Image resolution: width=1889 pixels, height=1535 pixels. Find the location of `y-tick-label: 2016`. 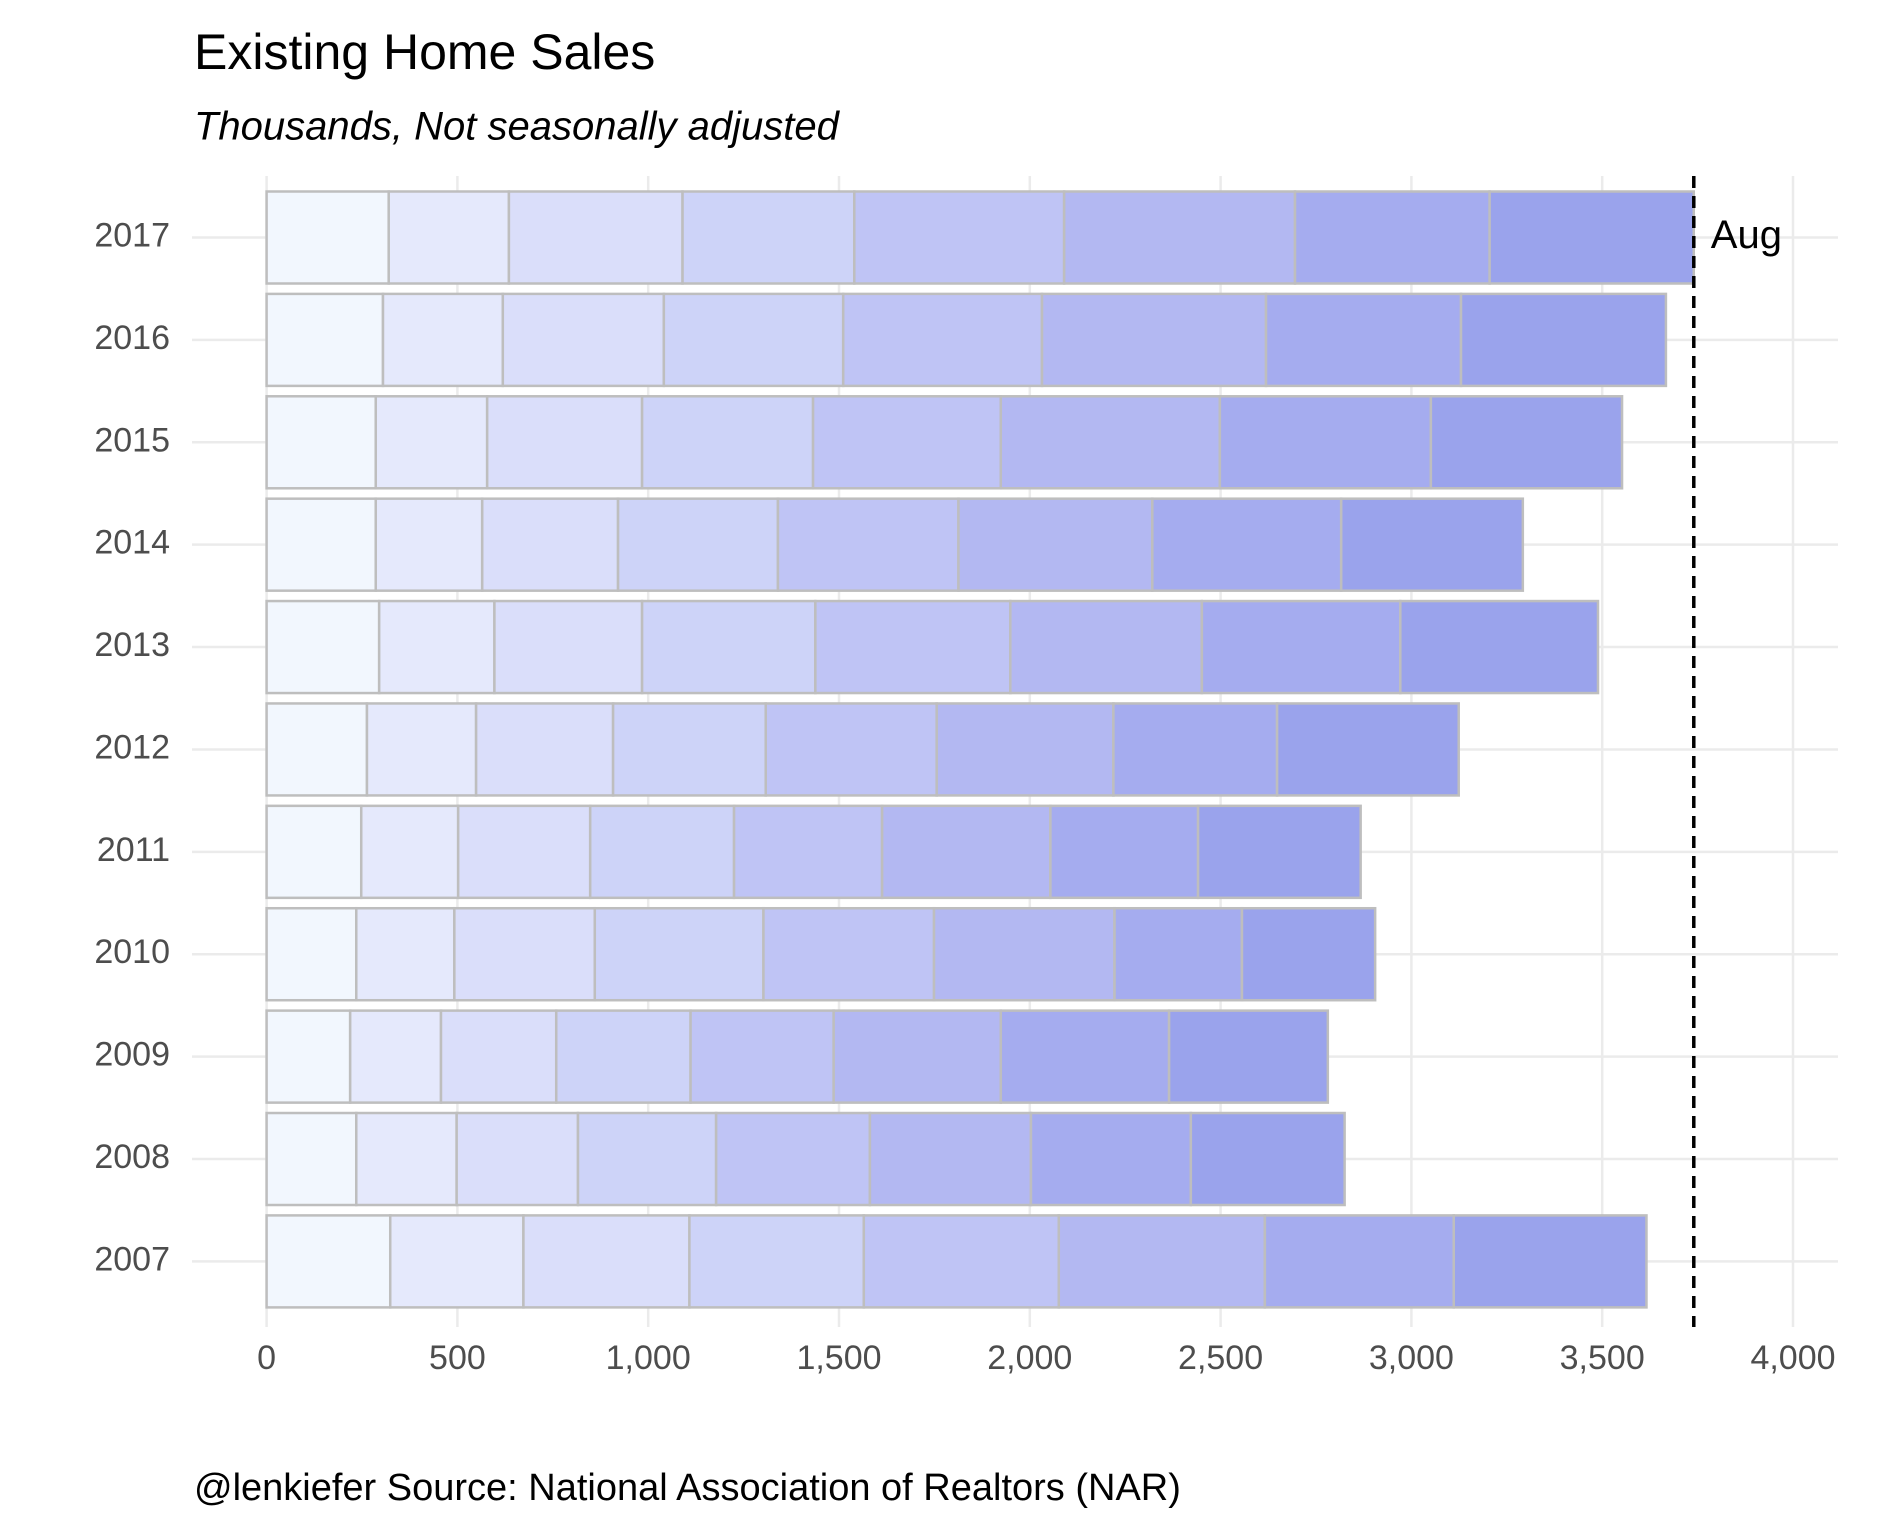

y-tick-label: 2016 is located at coordinates (132, 338).